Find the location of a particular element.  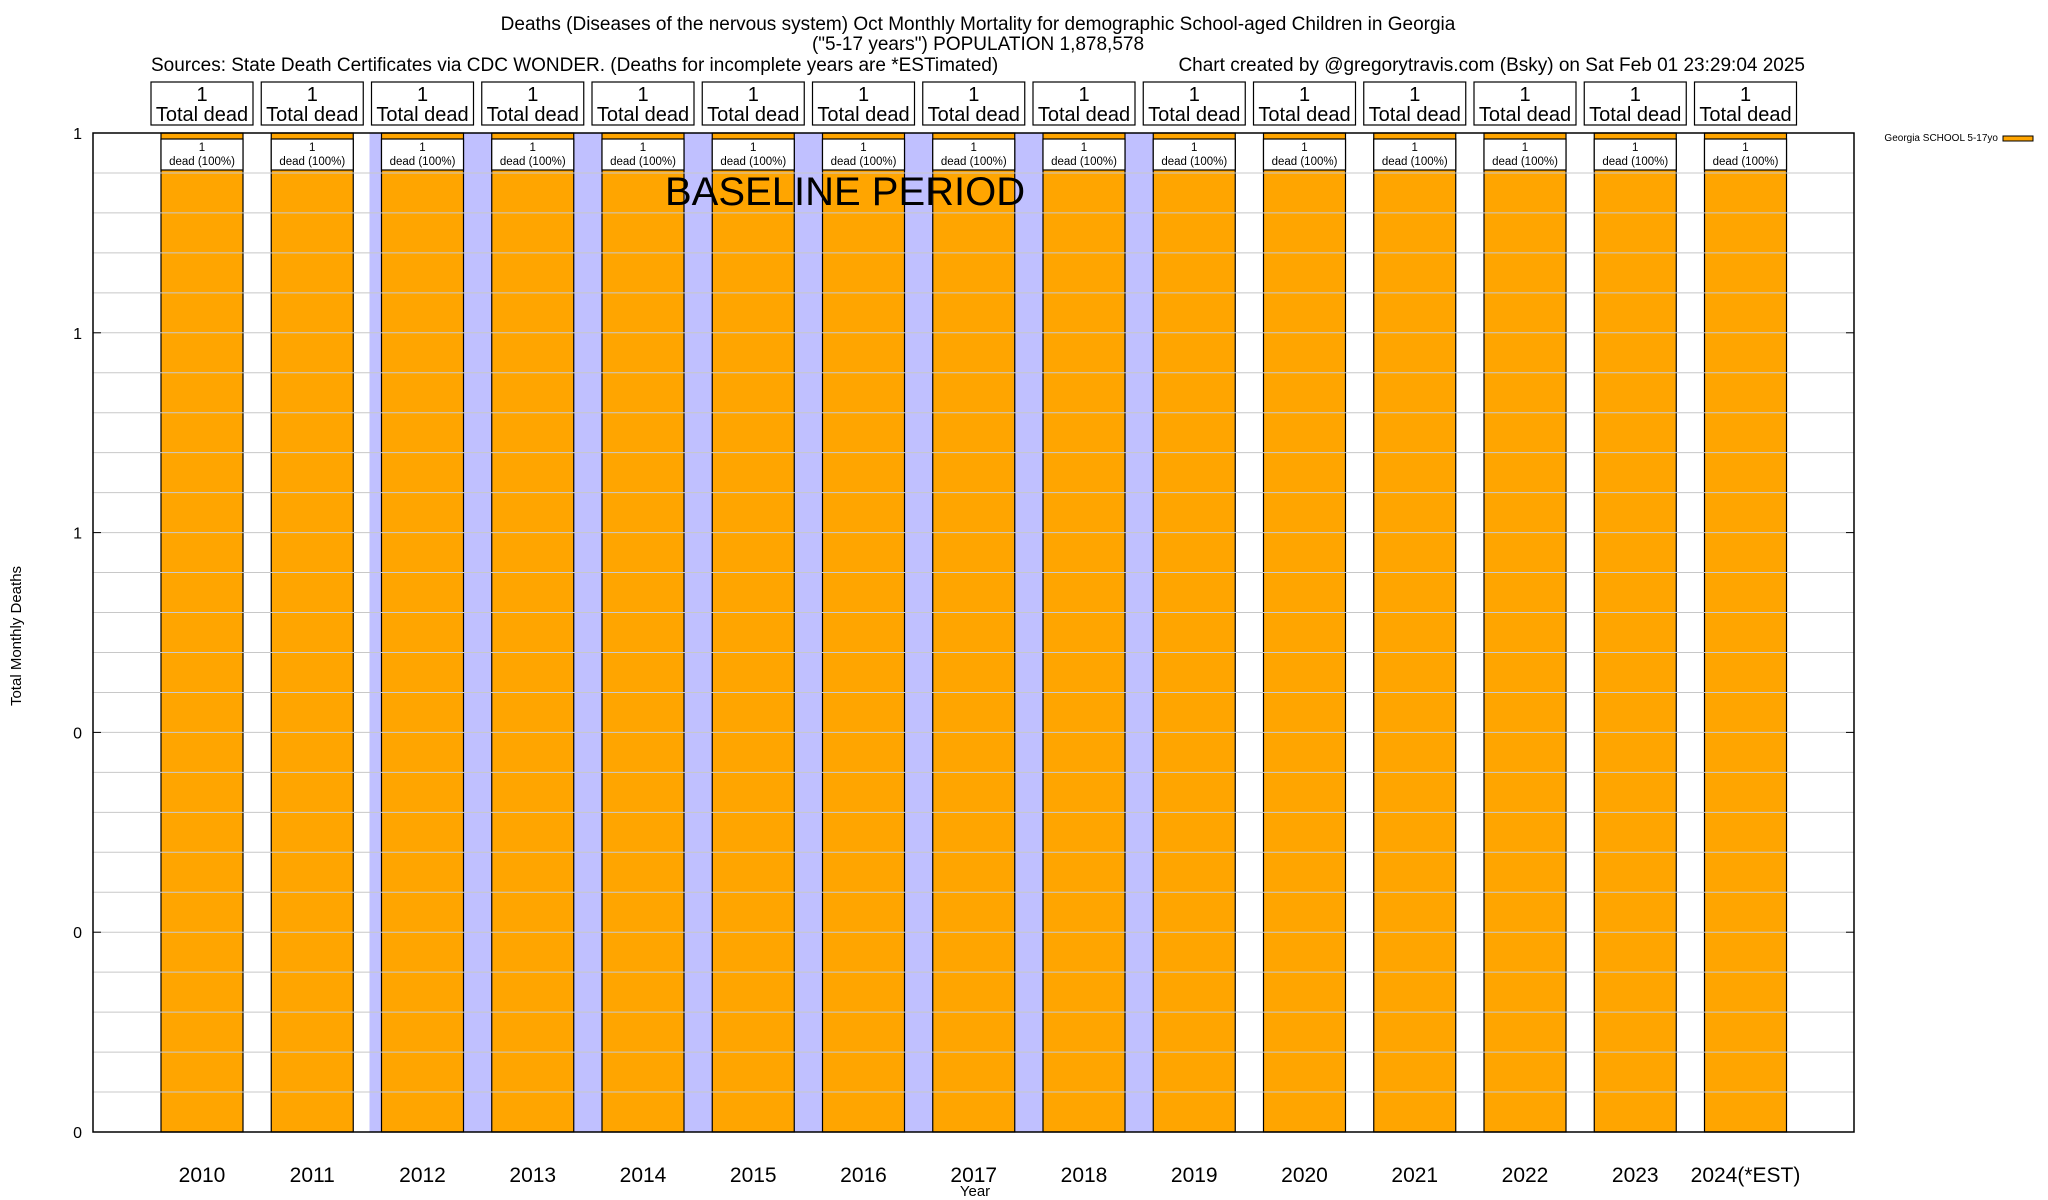

x-tick-label: 2013 is located at coordinates (532, 1175).